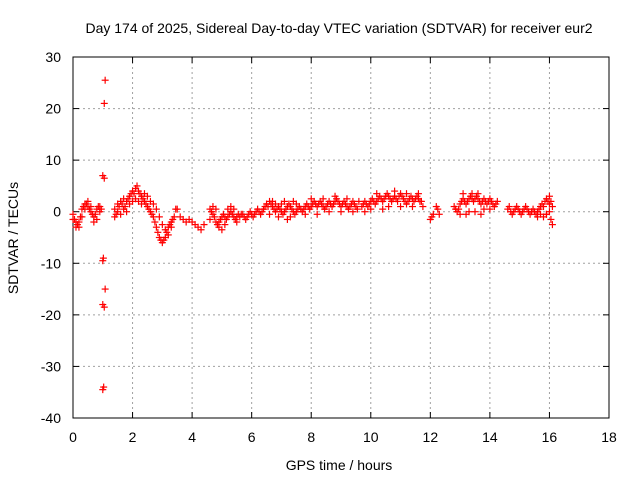 This screenshot has height=480, width=640. What do you see at coordinates (53, 57) in the screenshot?
I see `y-tick-label: 30` at bounding box center [53, 57].